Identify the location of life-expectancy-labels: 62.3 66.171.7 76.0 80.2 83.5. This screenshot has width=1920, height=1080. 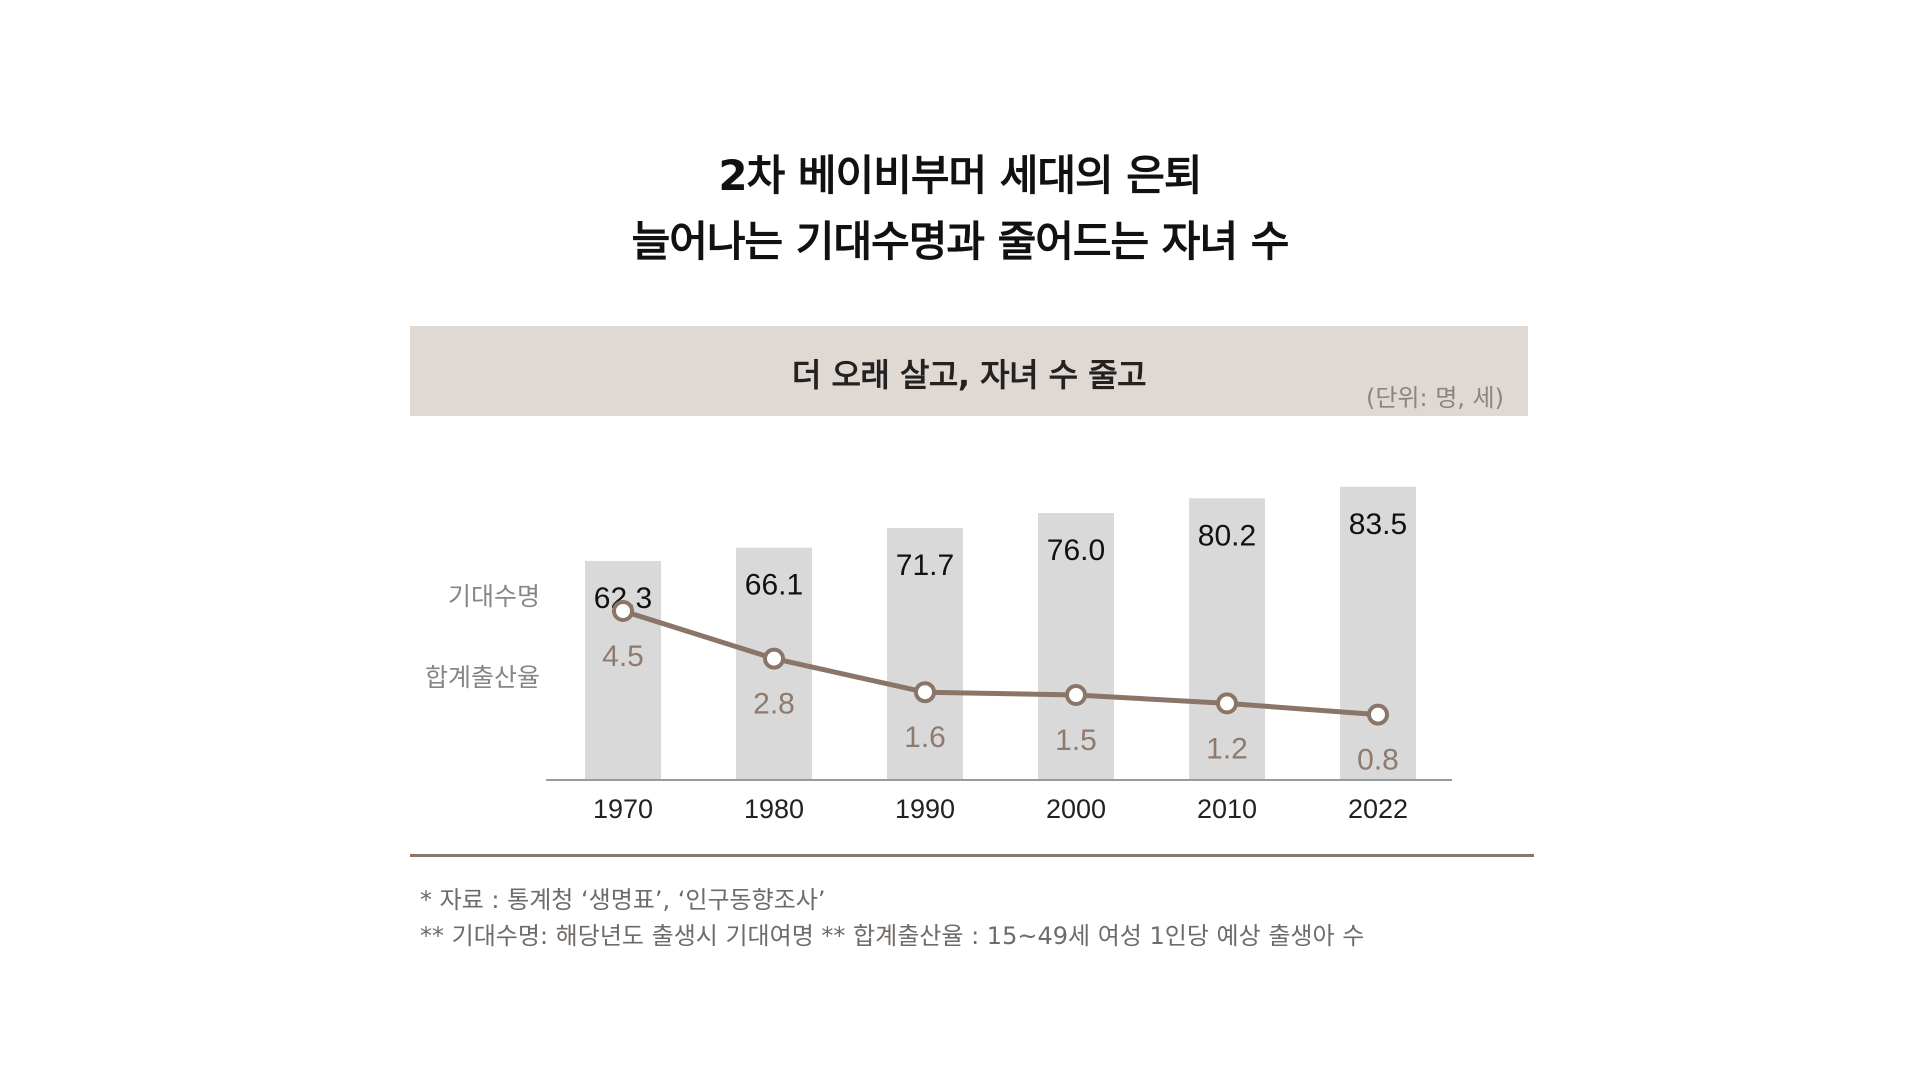
(1000, 561).